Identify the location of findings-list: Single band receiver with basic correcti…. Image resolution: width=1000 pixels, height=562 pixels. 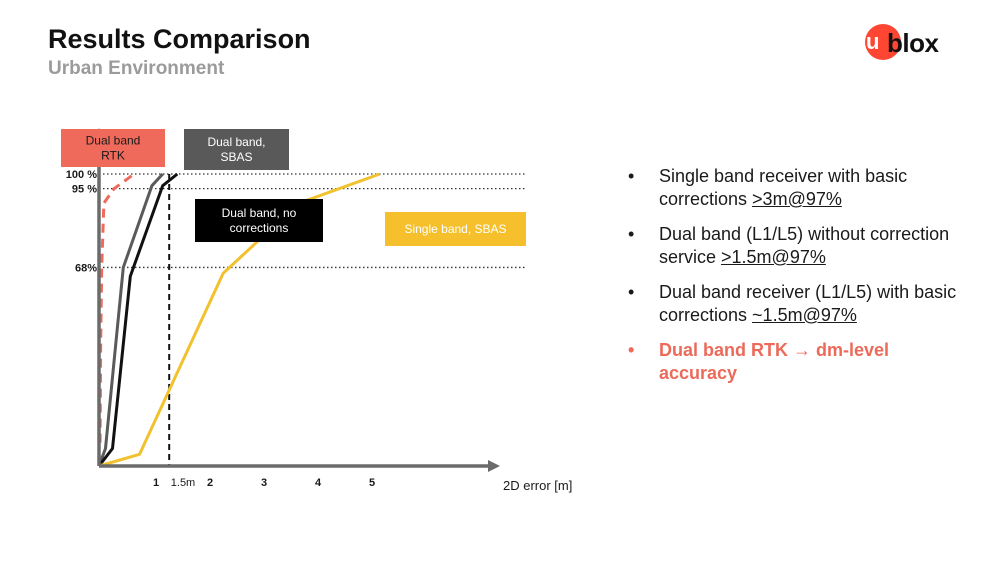
(798, 281).